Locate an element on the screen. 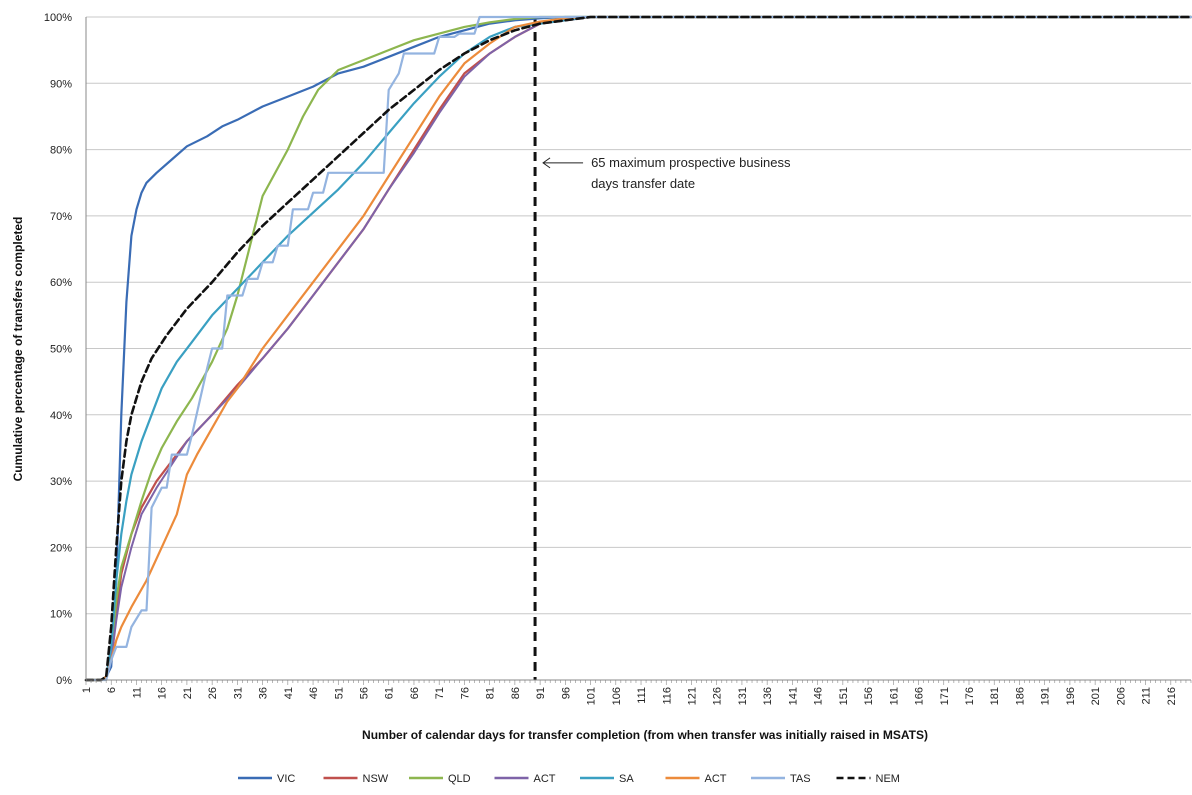 This screenshot has height=795, width=1192. x-tick-label: 61 is located at coordinates (390, 693).